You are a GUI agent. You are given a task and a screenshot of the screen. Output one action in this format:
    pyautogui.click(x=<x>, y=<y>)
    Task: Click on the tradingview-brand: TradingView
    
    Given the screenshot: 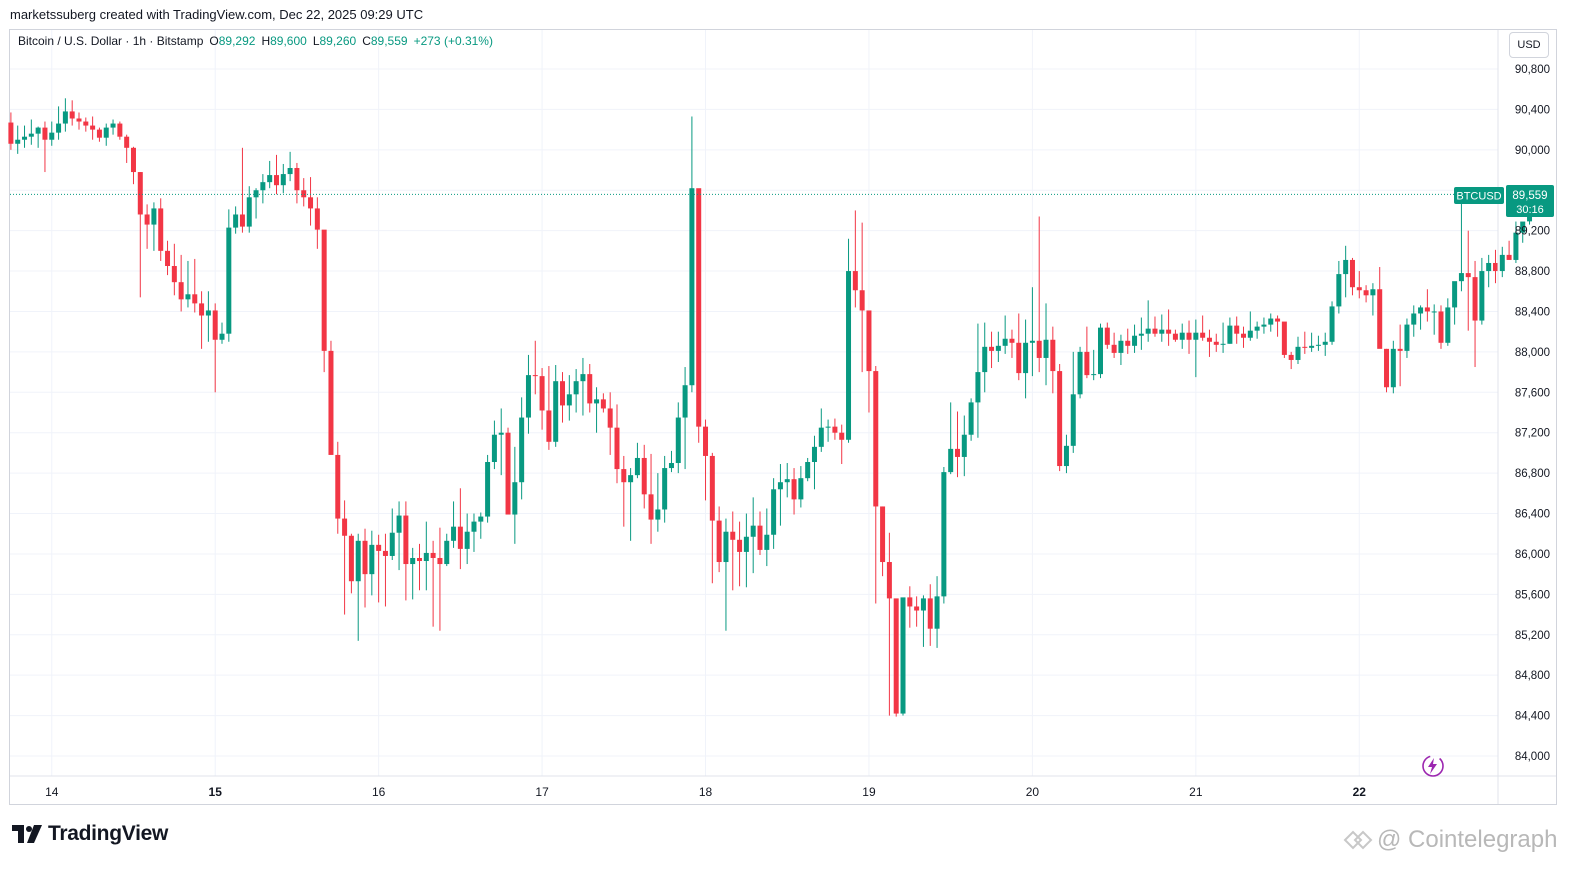 What is the action you would take?
    pyautogui.click(x=90, y=834)
    